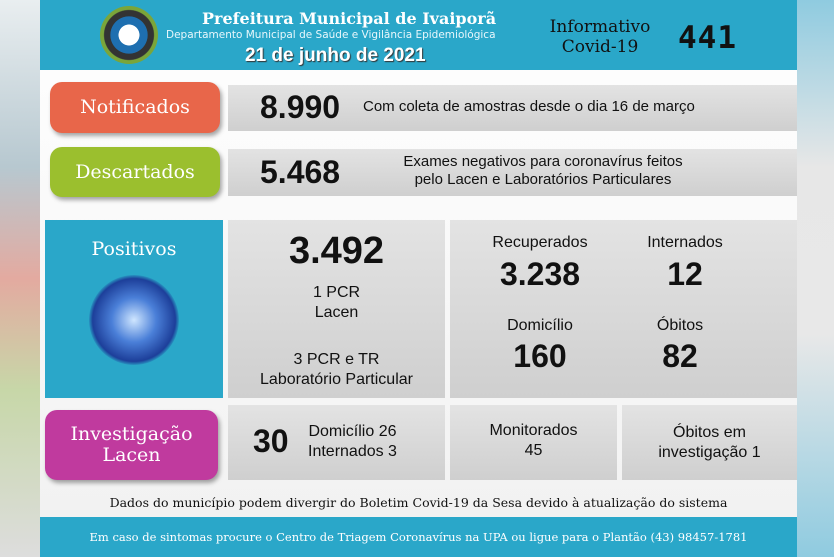 The image size is (834, 557). What do you see at coordinates (709, 432) in the screenshot?
I see `obitos-investigacao-label: Óbitos em` at bounding box center [709, 432].